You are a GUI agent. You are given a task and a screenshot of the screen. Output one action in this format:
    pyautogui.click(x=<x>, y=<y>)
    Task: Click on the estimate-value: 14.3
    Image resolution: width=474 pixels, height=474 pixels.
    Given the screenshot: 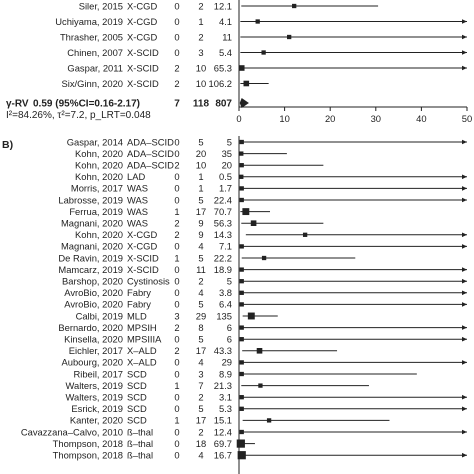 What is the action you would take?
    pyautogui.click(x=223, y=234)
    